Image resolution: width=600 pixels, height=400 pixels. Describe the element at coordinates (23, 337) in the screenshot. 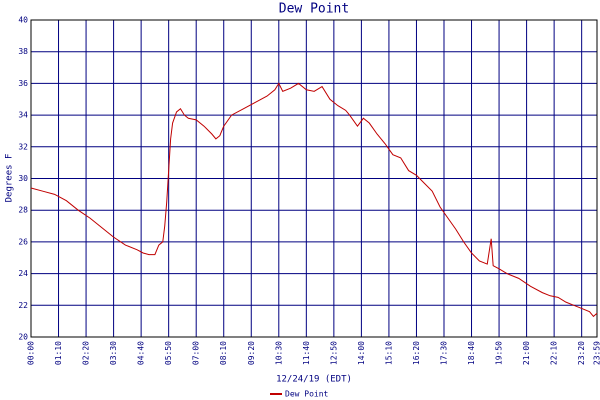

I see `y-tick-label: 20` at that location.